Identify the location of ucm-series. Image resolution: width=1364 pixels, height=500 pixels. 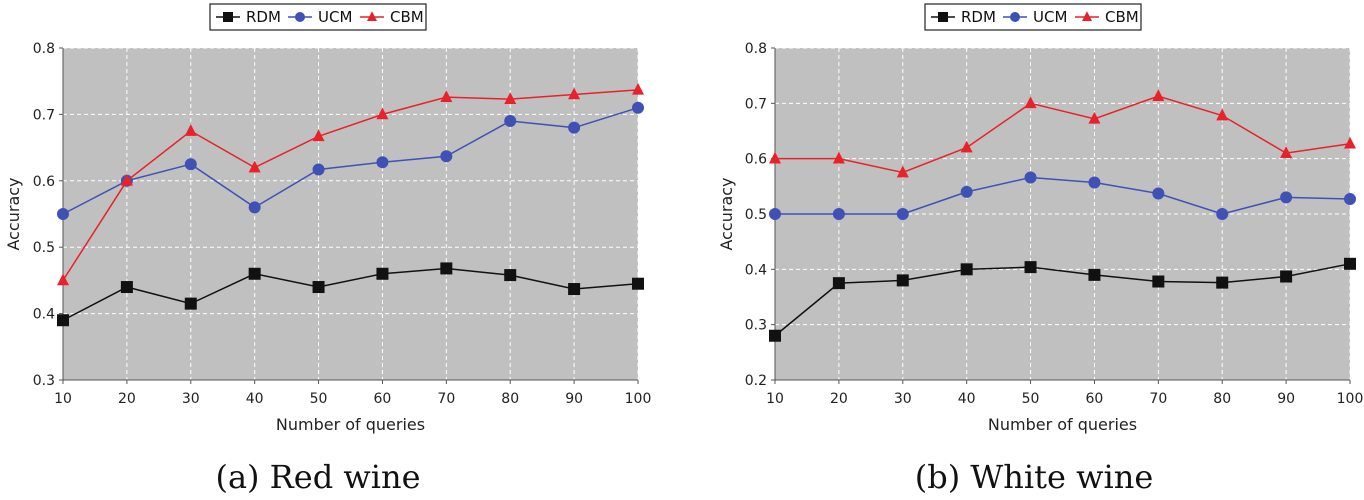
(1062, 195).